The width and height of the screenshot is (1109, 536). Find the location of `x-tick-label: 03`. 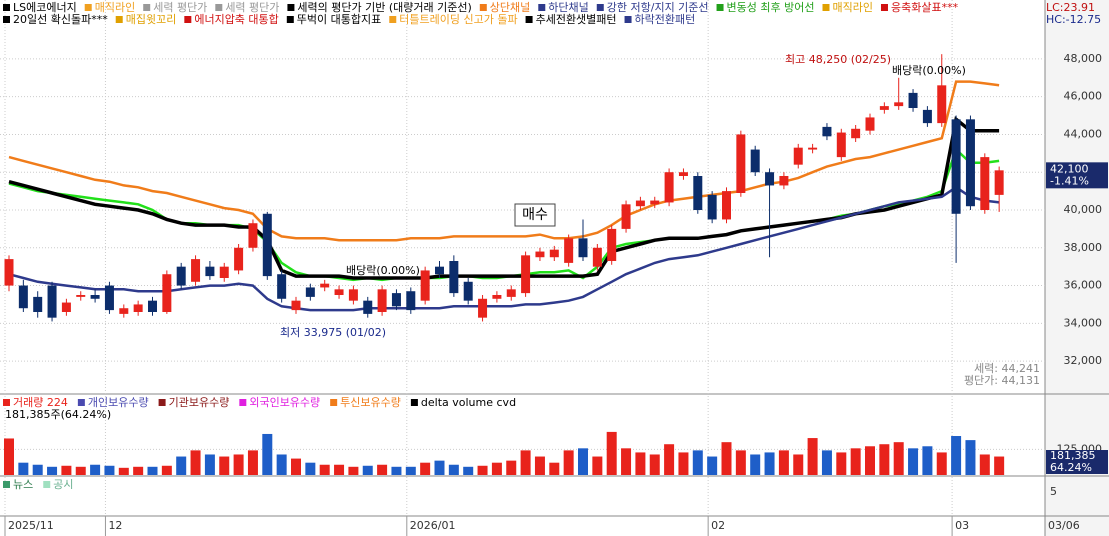

x-tick-label: 03 is located at coordinates (962, 525).